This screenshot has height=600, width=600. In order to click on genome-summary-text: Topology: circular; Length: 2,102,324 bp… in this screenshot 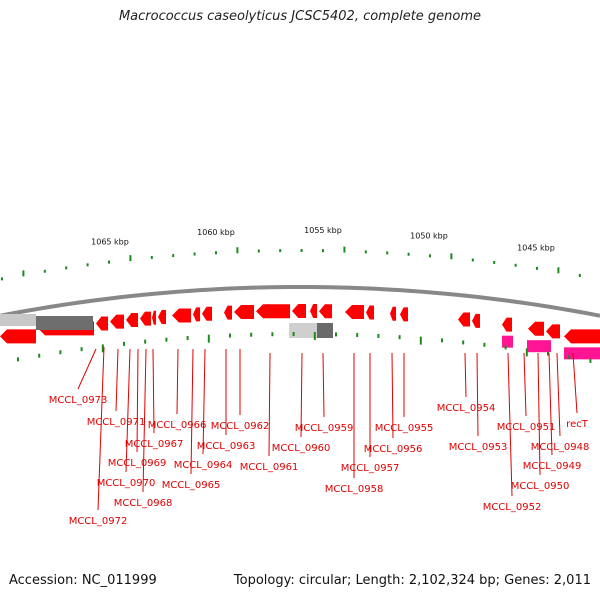, I will do `click(412, 580)`.